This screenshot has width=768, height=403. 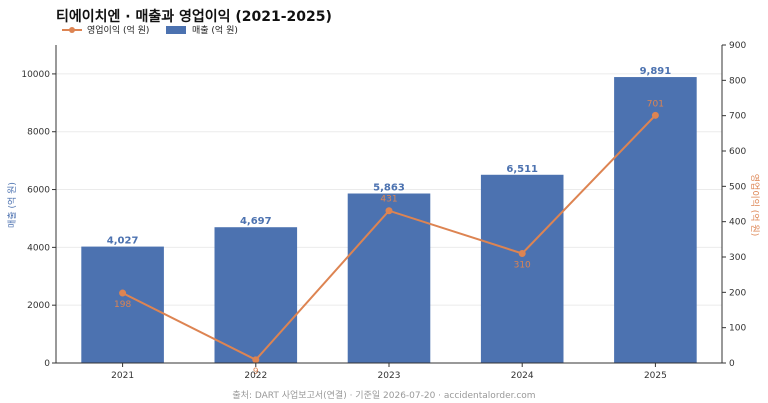 I want to click on bar-revenue-2025, so click(x=655, y=220).